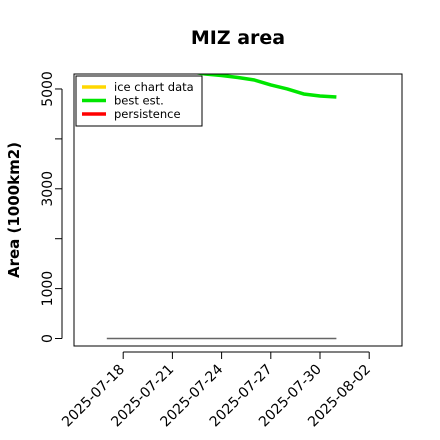  I want to click on y-tick-label: 3000, so click(48, 189).